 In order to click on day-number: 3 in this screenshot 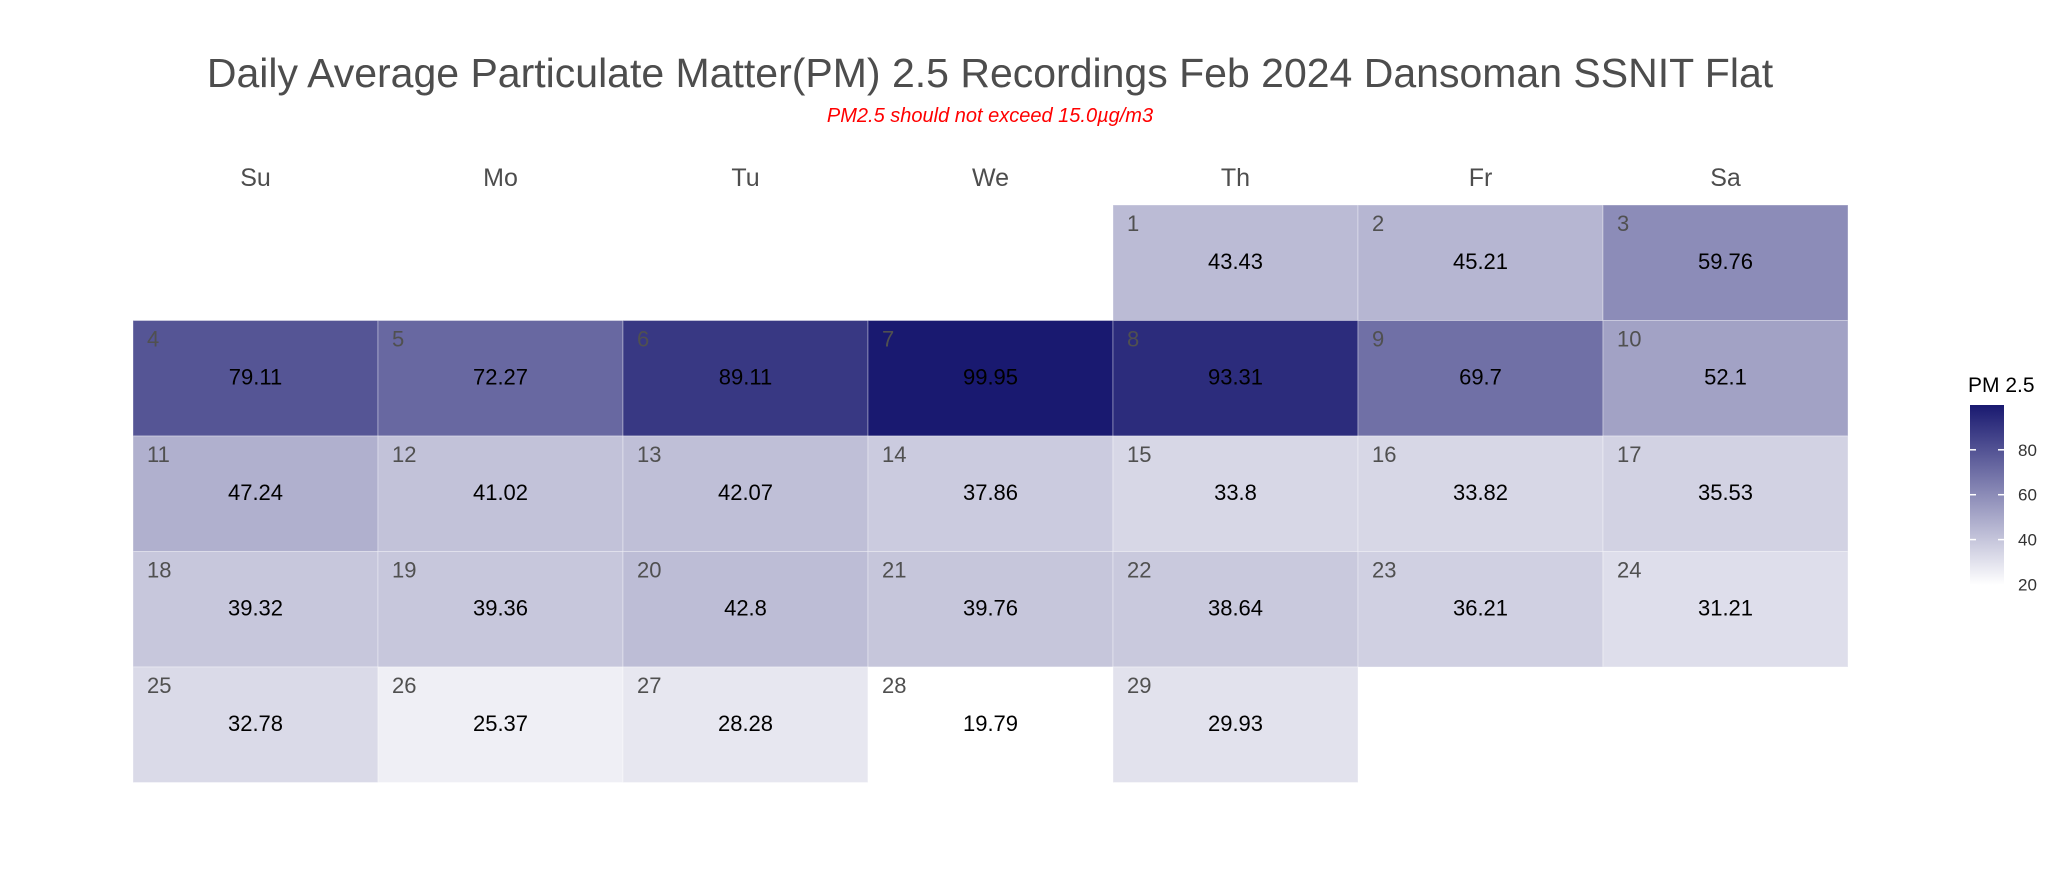, I will do `click(1623, 223)`.